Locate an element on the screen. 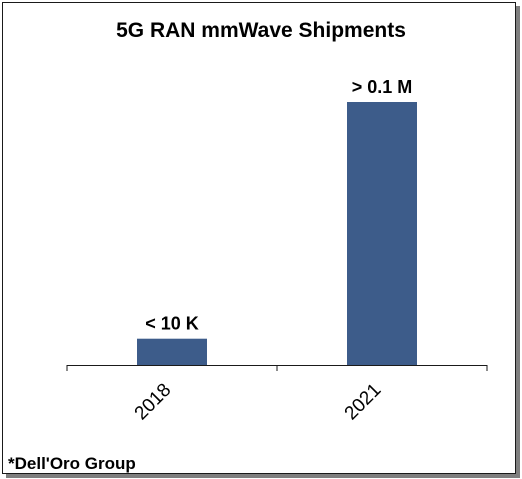 The height and width of the screenshot is (479, 522). x-tick-label-2021: 2021 is located at coordinates (363, 402).